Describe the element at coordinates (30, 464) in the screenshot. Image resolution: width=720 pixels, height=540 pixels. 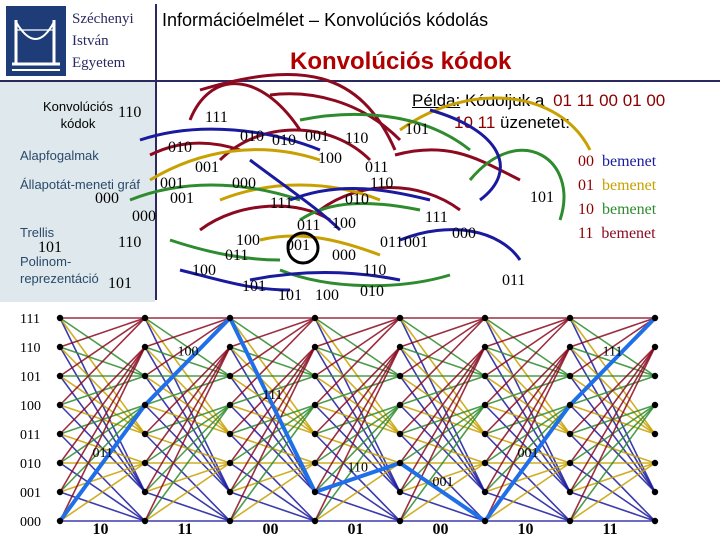
I see `trellis-state-label: 010` at that location.